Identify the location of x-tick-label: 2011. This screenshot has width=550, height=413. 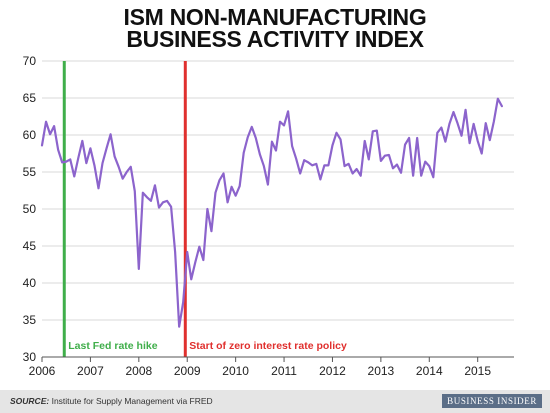
(284, 371).